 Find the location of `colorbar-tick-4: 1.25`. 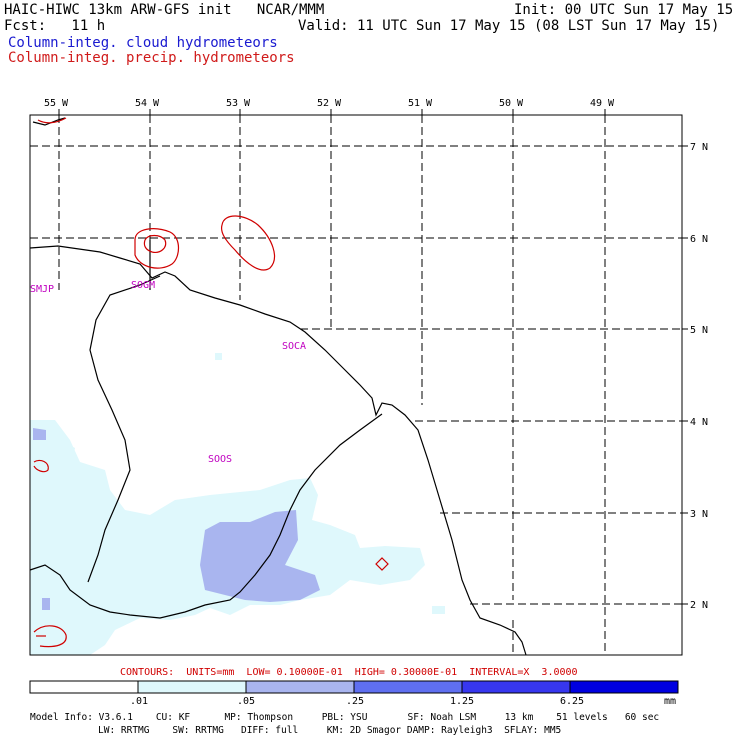

colorbar-tick-4: 1.25 is located at coordinates (462, 701).